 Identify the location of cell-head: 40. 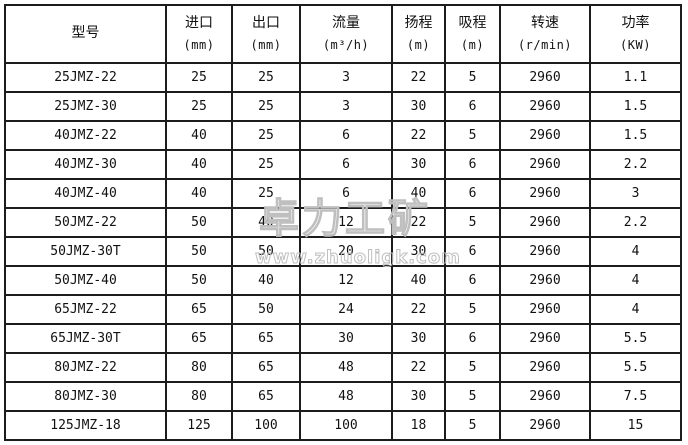
(418, 280).